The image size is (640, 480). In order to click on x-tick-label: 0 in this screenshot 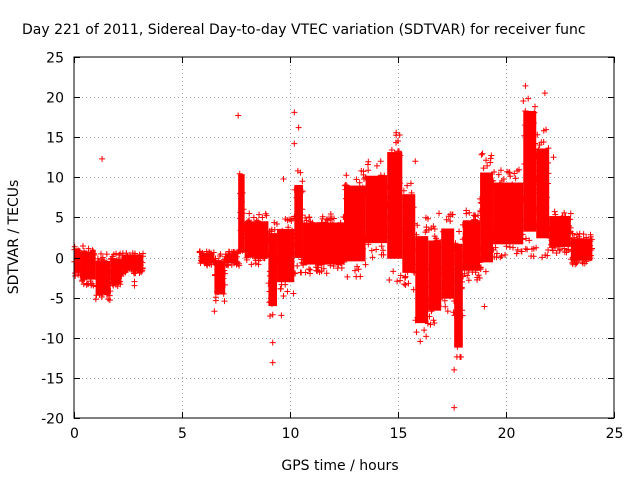, I will do `click(74, 434)`.